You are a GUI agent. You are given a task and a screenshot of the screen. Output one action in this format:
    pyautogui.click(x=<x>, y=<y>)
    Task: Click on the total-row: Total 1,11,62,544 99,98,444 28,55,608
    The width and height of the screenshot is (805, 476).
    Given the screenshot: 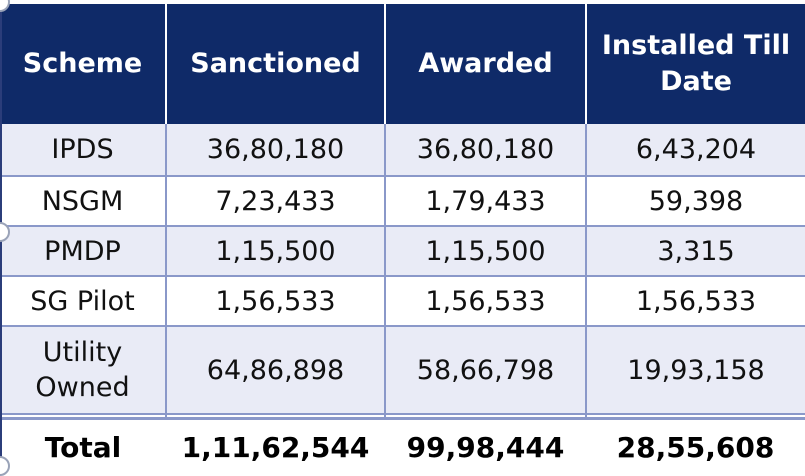 What is the action you would take?
    pyautogui.click(x=402, y=446)
    